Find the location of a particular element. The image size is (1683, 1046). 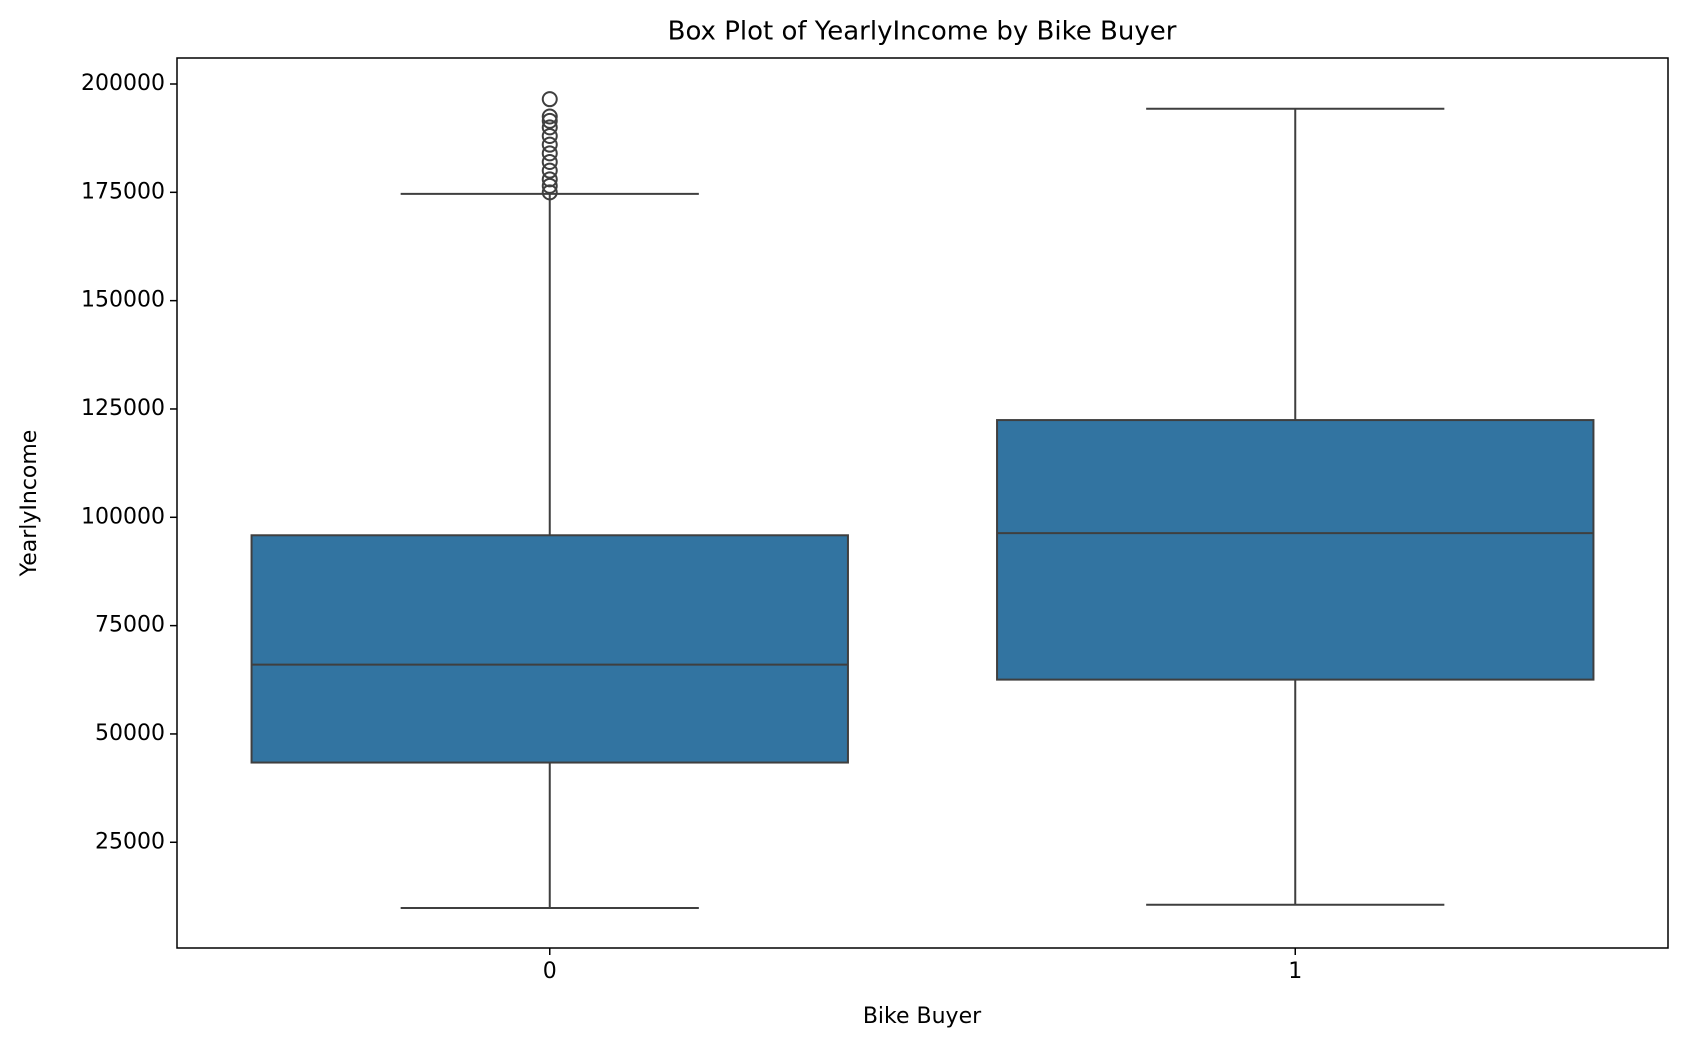

y-axis-label: YearlyIncome is located at coordinates (29, 504).